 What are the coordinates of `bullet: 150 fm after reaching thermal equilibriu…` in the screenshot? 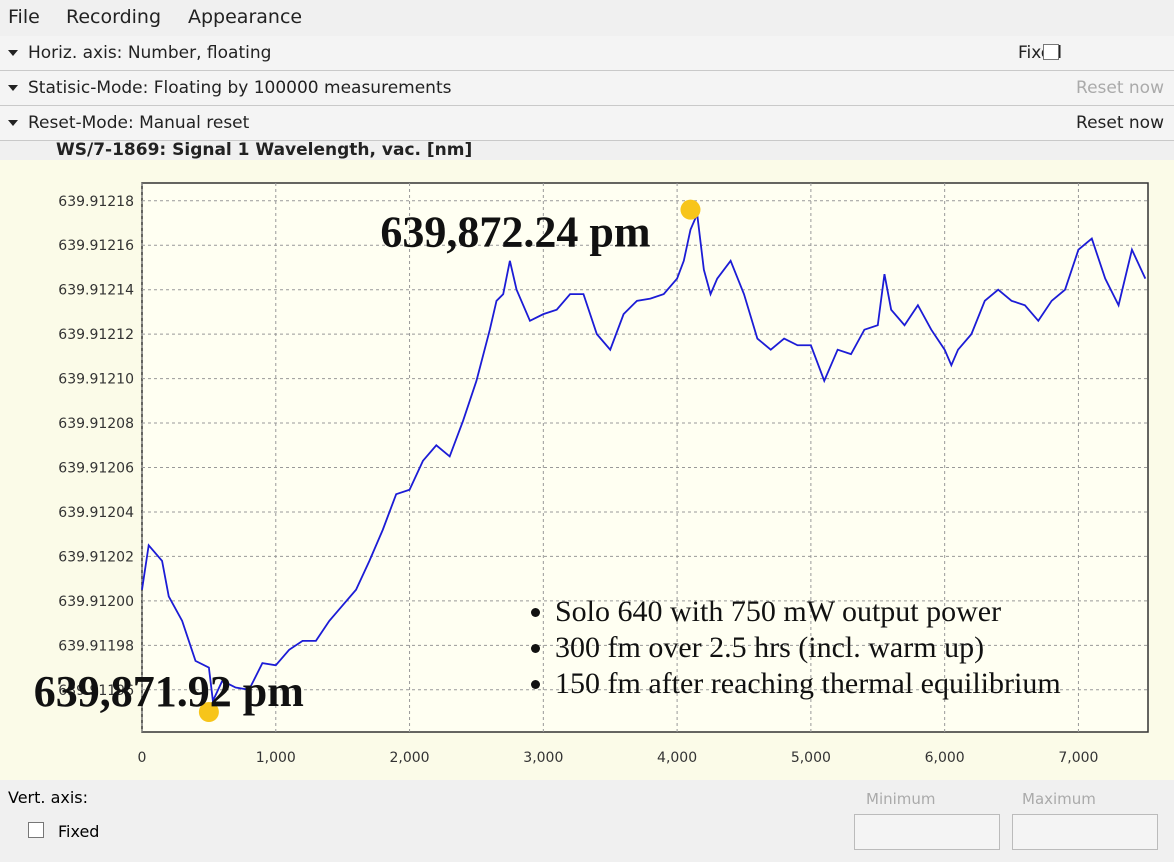 It's located at (855, 684).